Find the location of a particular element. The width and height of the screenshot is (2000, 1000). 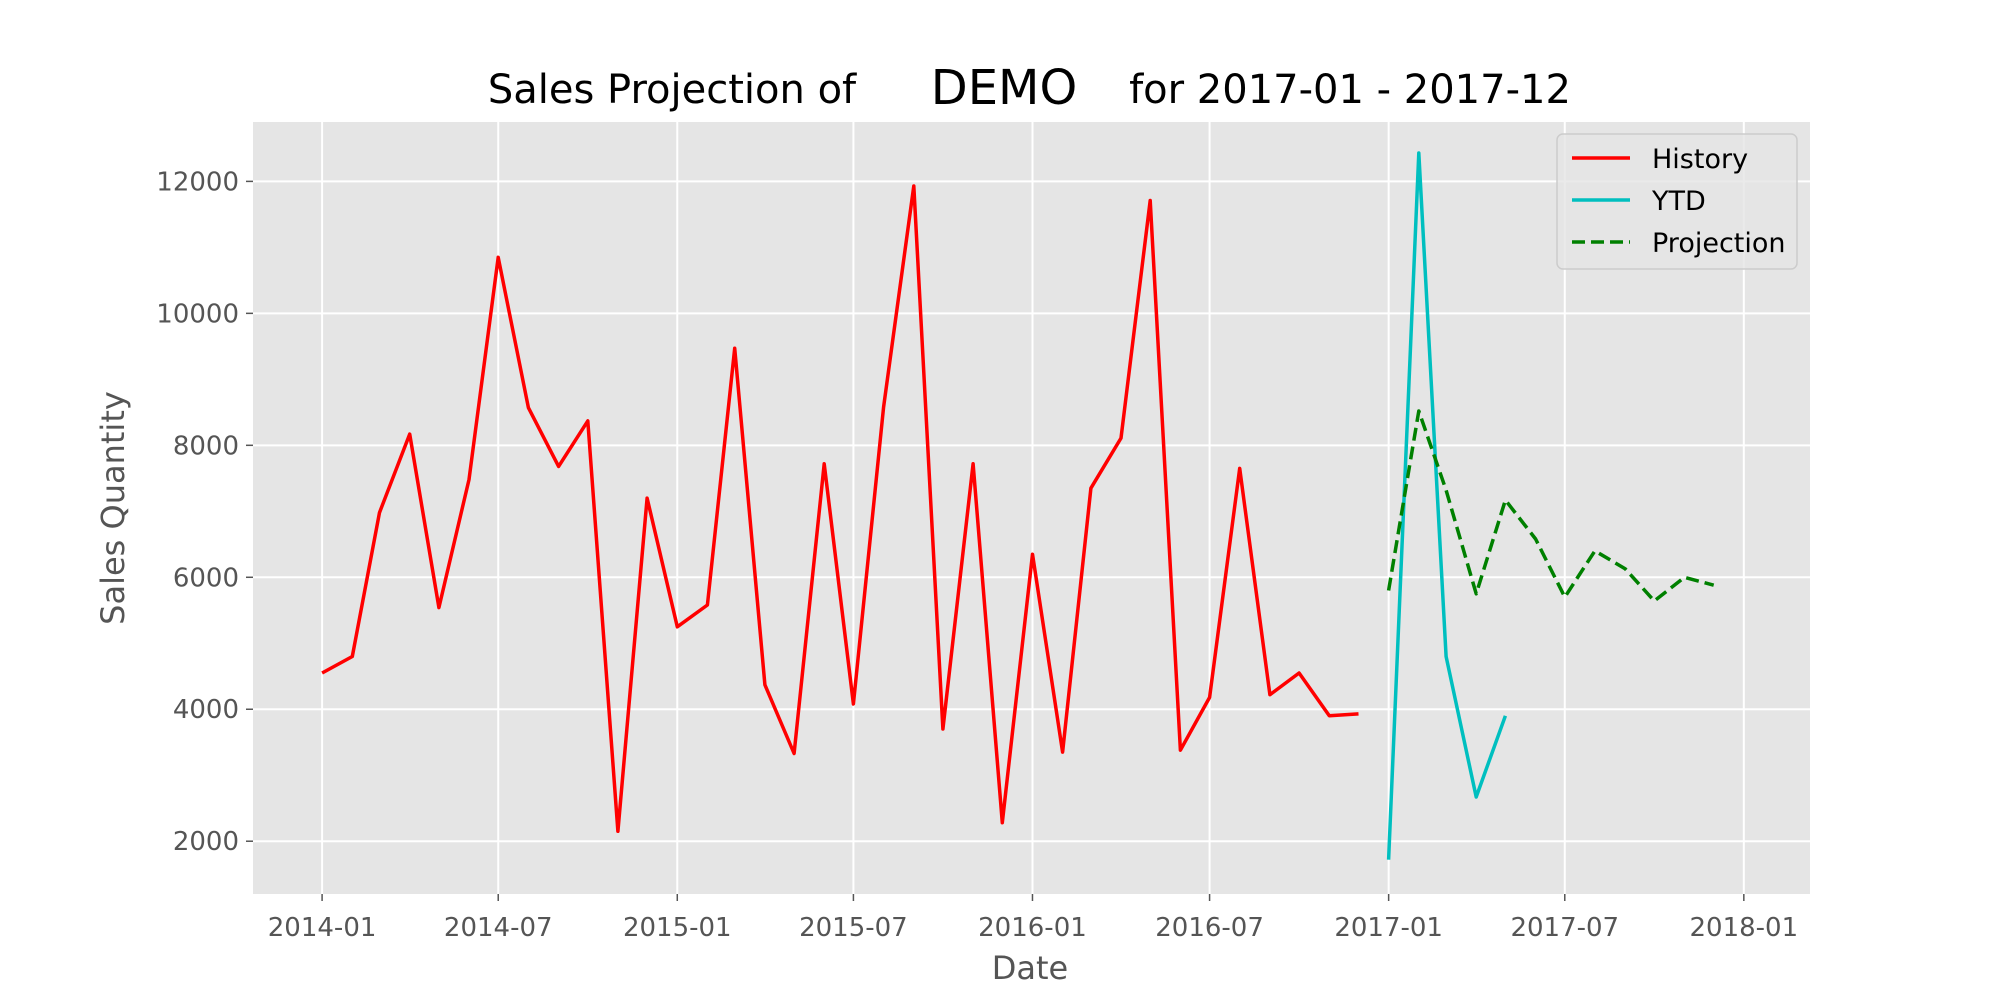

y-tick-label: 2000 is located at coordinates (206, 842).